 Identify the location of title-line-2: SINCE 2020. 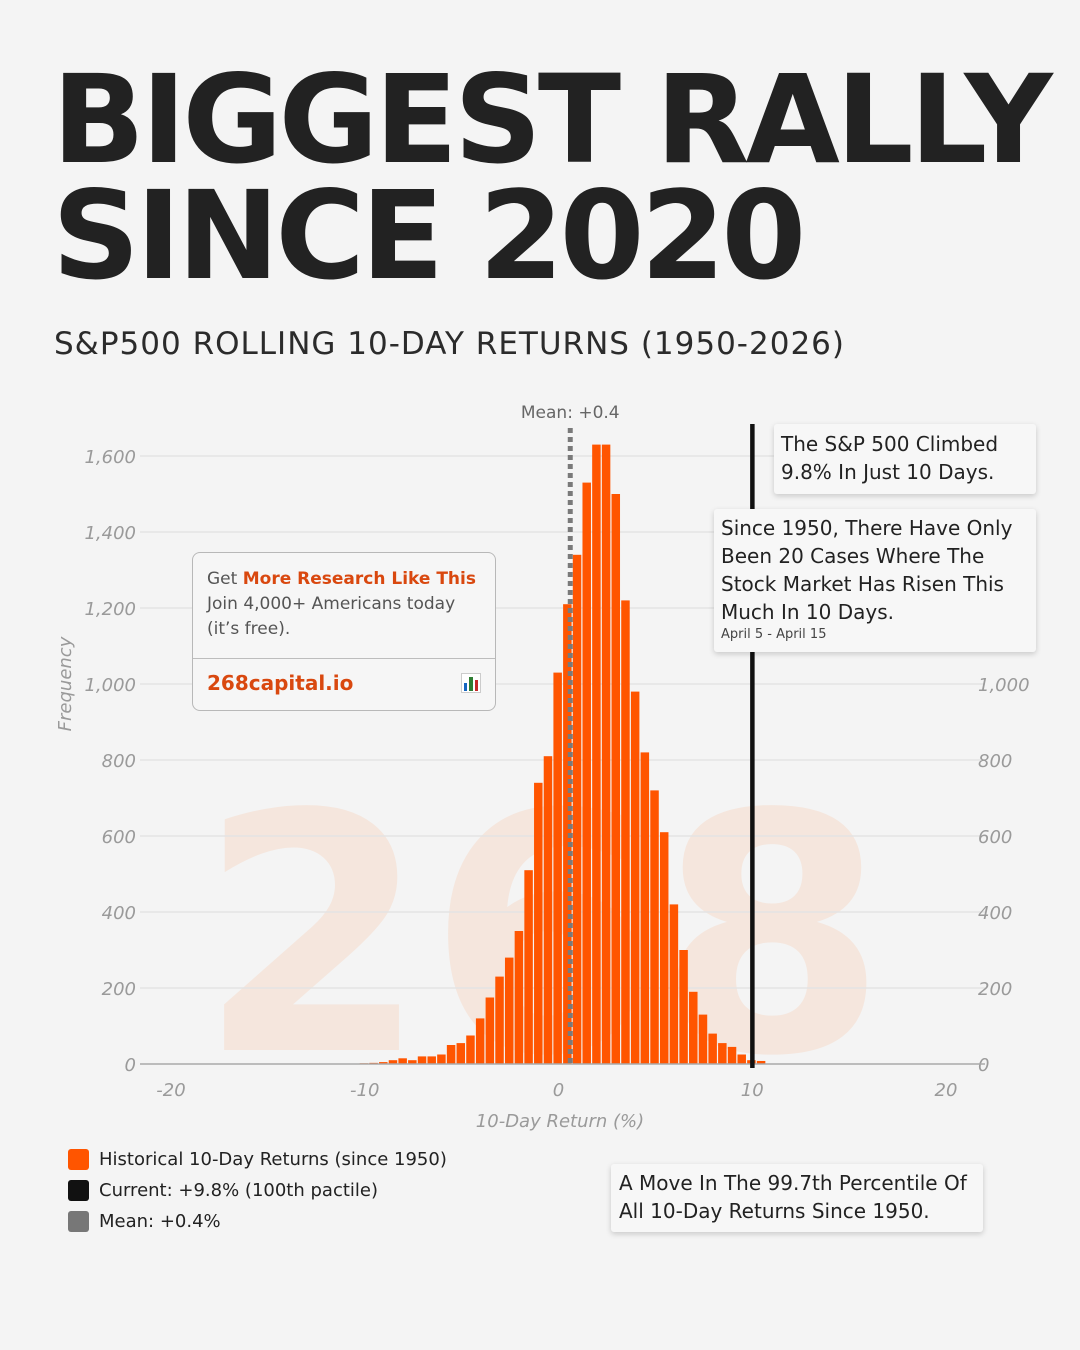
(429, 236).